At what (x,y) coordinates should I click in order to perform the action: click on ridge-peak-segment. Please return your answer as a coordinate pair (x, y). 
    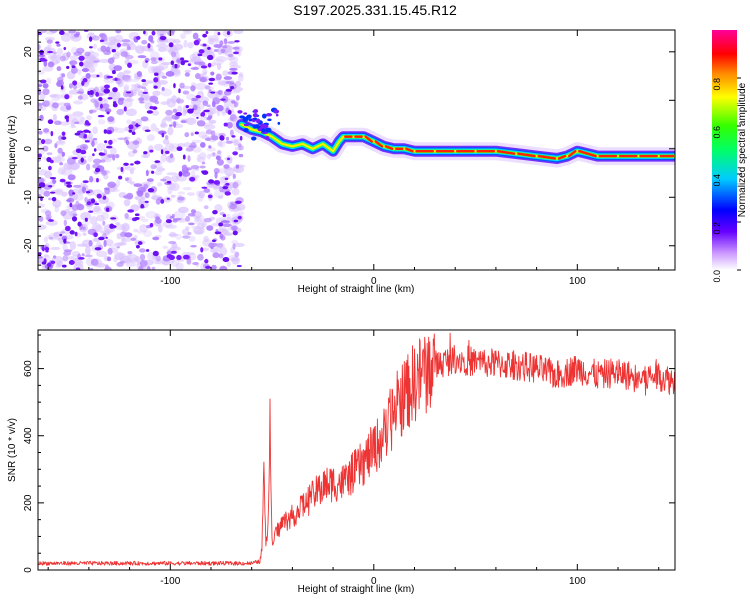
    Looking at the image, I should click on (506, 152).